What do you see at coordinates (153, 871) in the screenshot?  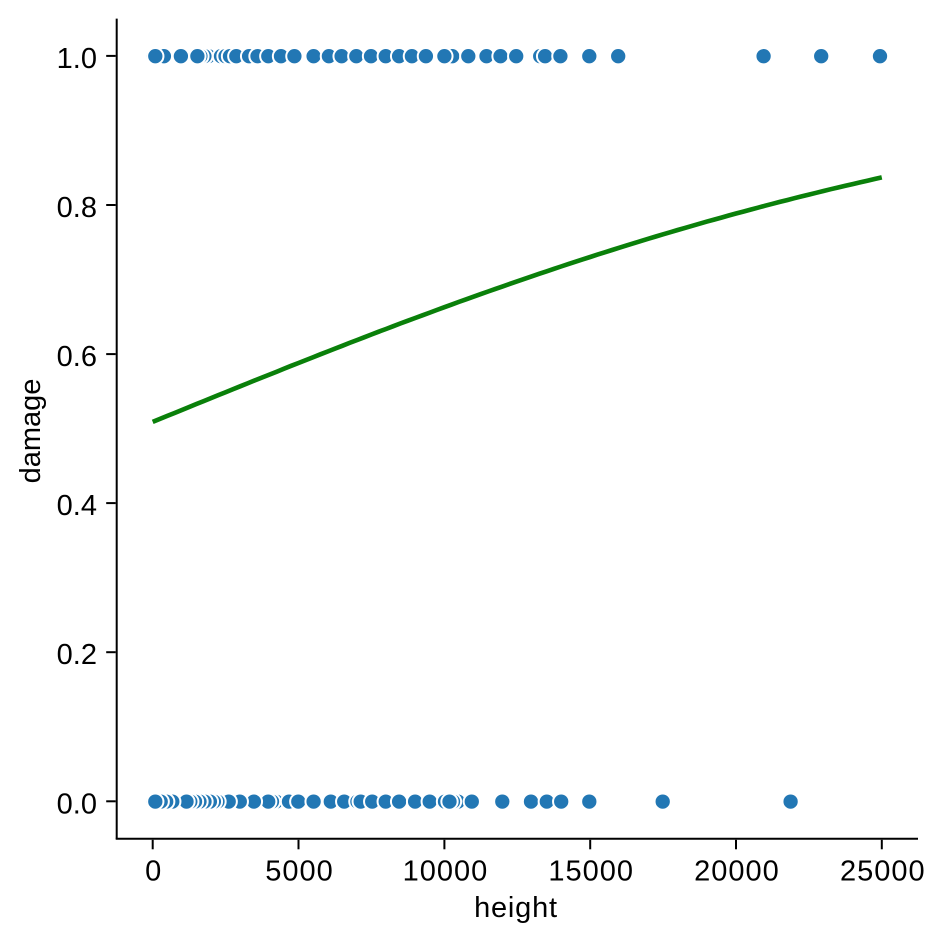 I see `svg-text: 0` at bounding box center [153, 871].